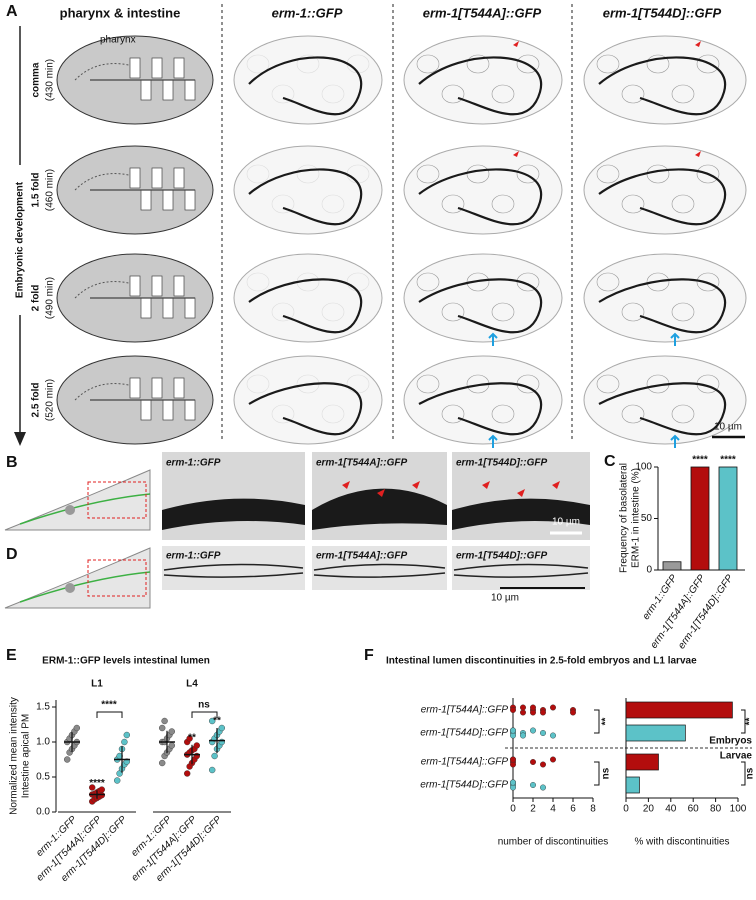 The image size is (756, 900). I want to click on stage-time: (490 min), so click(50, 298).